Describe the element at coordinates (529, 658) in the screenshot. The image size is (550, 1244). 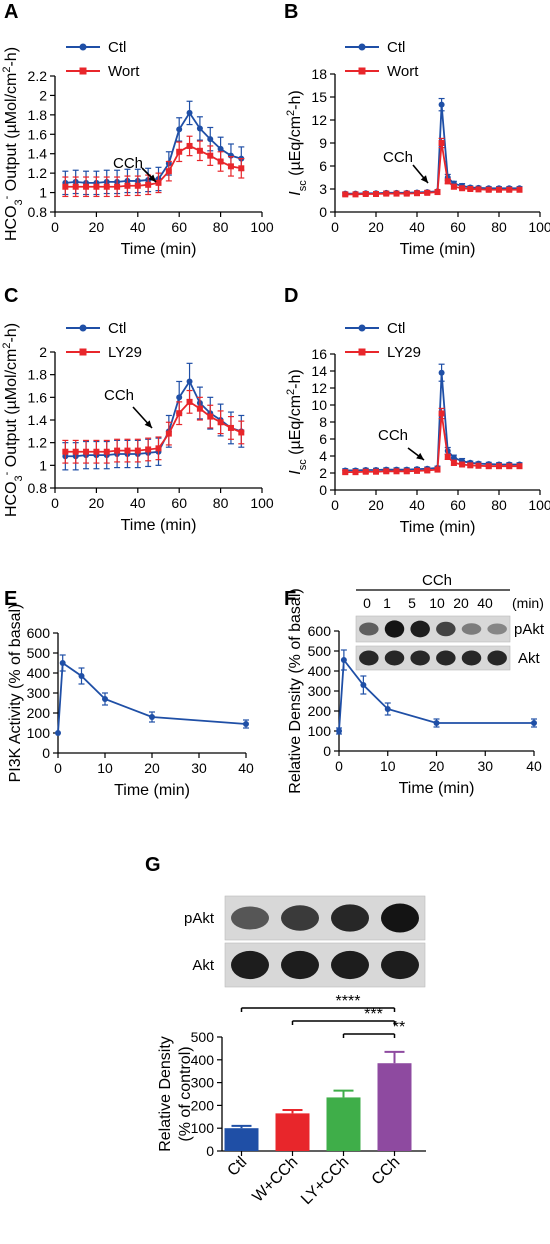
I see `blot-row-label: Akt` at that location.